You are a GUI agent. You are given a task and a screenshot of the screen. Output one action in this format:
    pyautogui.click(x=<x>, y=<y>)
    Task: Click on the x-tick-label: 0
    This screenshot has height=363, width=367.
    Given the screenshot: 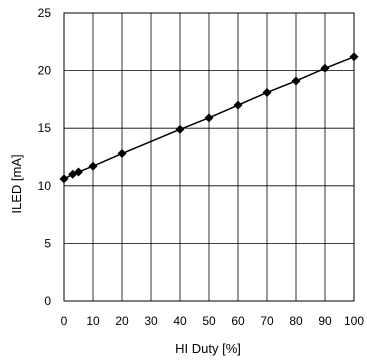 What is the action you would take?
    pyautogui.click(x=64, y=321)
    